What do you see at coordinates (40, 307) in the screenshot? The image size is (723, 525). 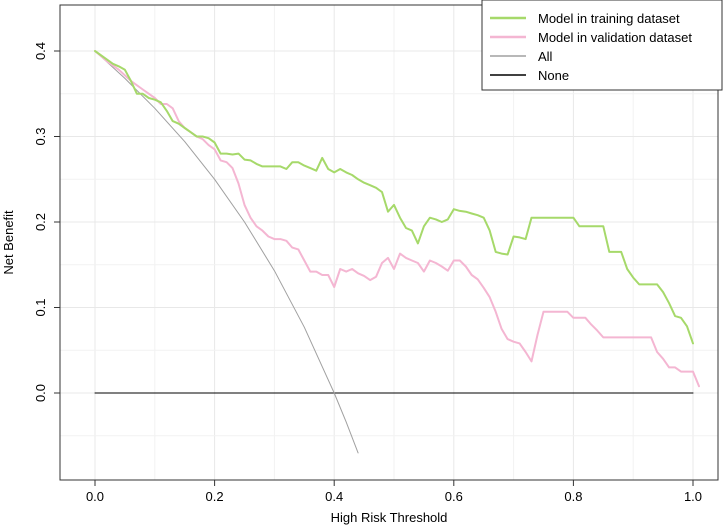 I see `y-tick-label: 0.1` at bounding box center [40, 307].